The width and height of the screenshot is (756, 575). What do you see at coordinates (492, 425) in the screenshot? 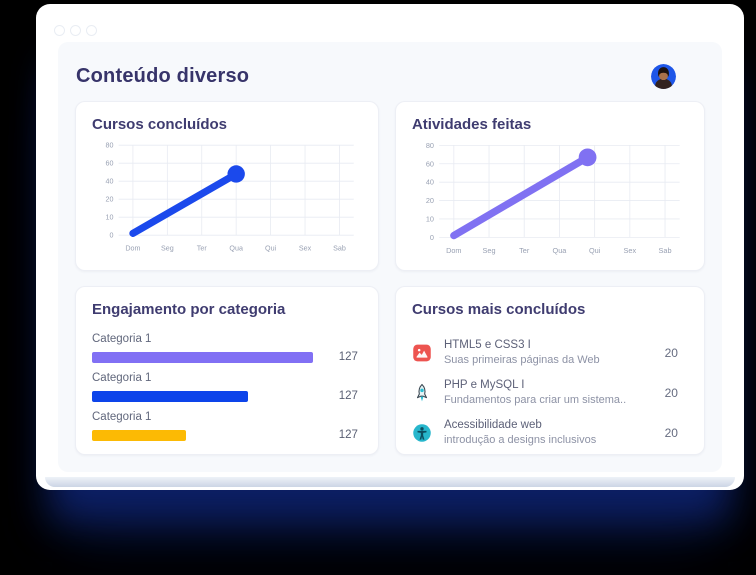
I see `course-title: Acessibilidade web` at bounding box center [492, 425].